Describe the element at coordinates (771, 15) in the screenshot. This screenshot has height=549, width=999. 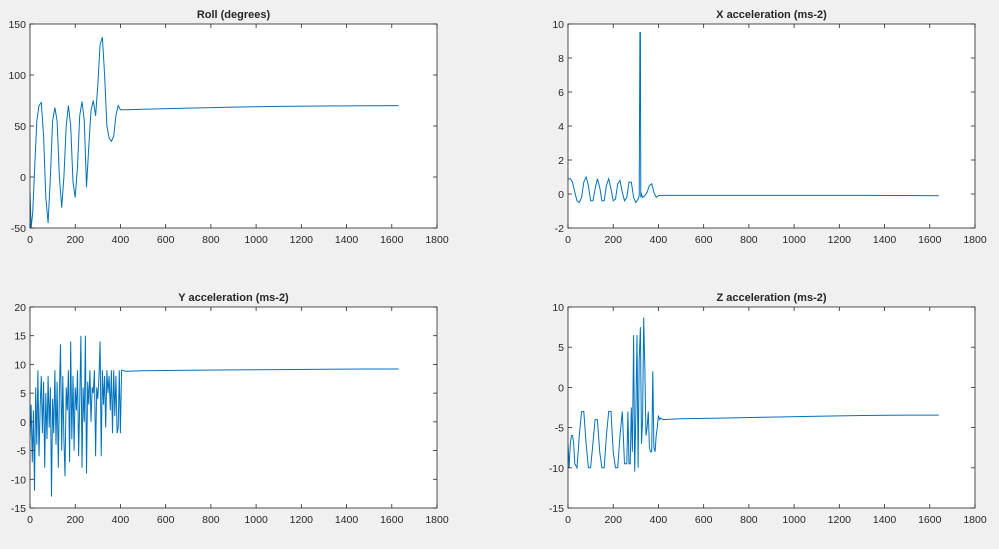
I see `chart-title: X acceleration (ms-2)` at that location.